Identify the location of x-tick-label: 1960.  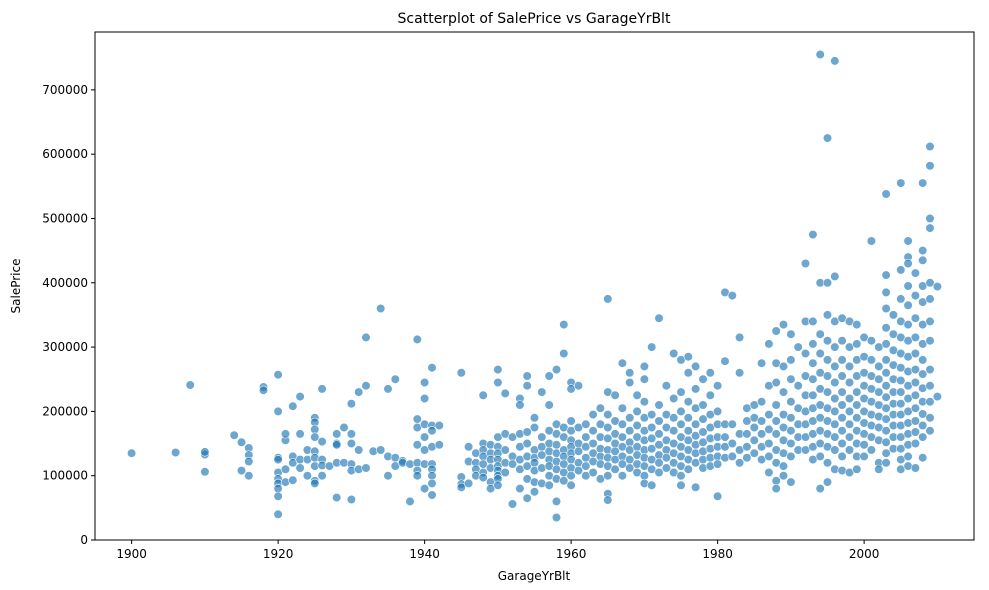
(571, 554).